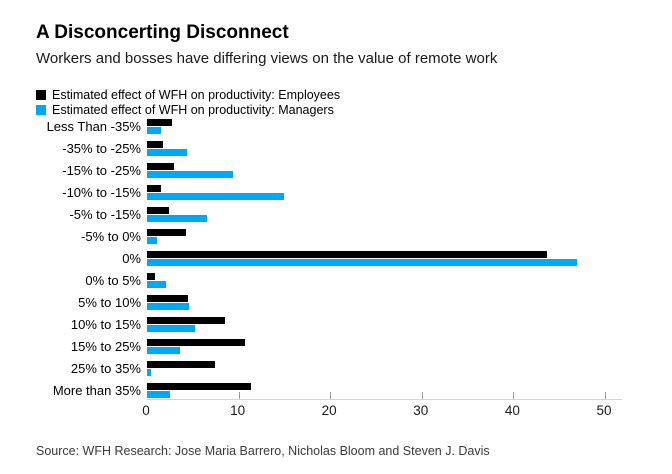  Describe the element at coordinates (512, 410) in the screenshot. I see `x-tick-label: 40` at that location.